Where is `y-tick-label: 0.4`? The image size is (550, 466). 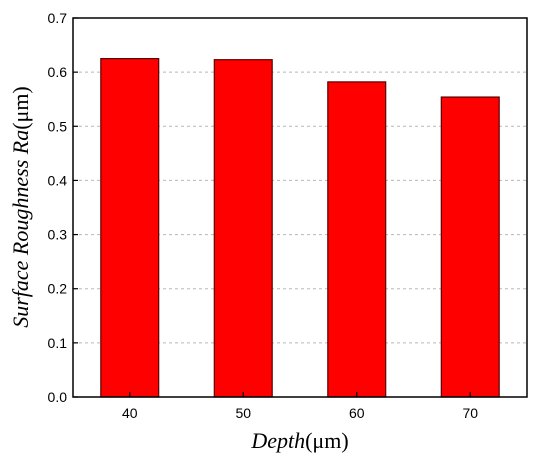
y-tick-label: 0.4 is located at coordinates (58, 180).